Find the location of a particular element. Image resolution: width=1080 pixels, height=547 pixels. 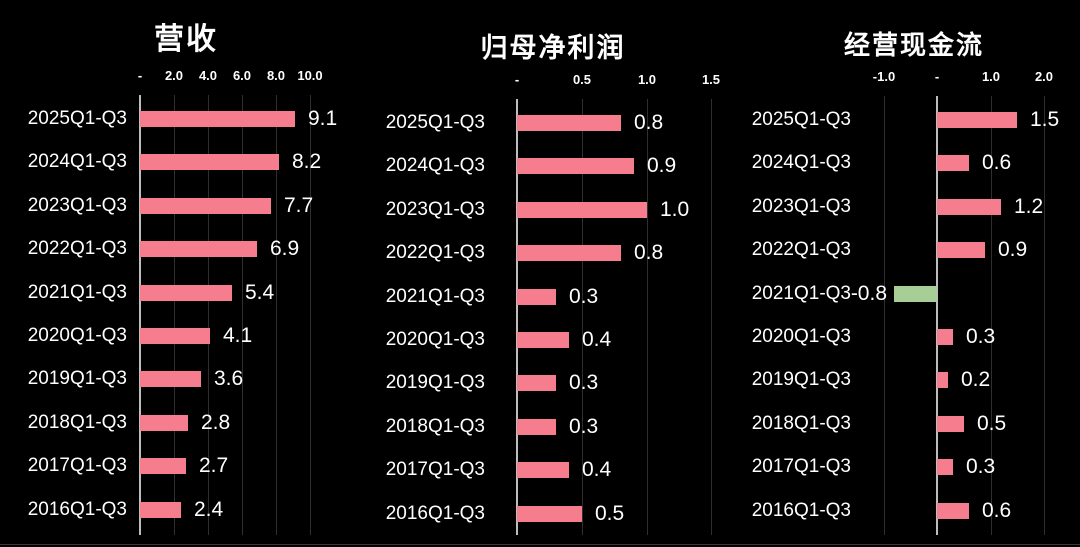

value-label: 3.6 is located at coordinates (229, 378).